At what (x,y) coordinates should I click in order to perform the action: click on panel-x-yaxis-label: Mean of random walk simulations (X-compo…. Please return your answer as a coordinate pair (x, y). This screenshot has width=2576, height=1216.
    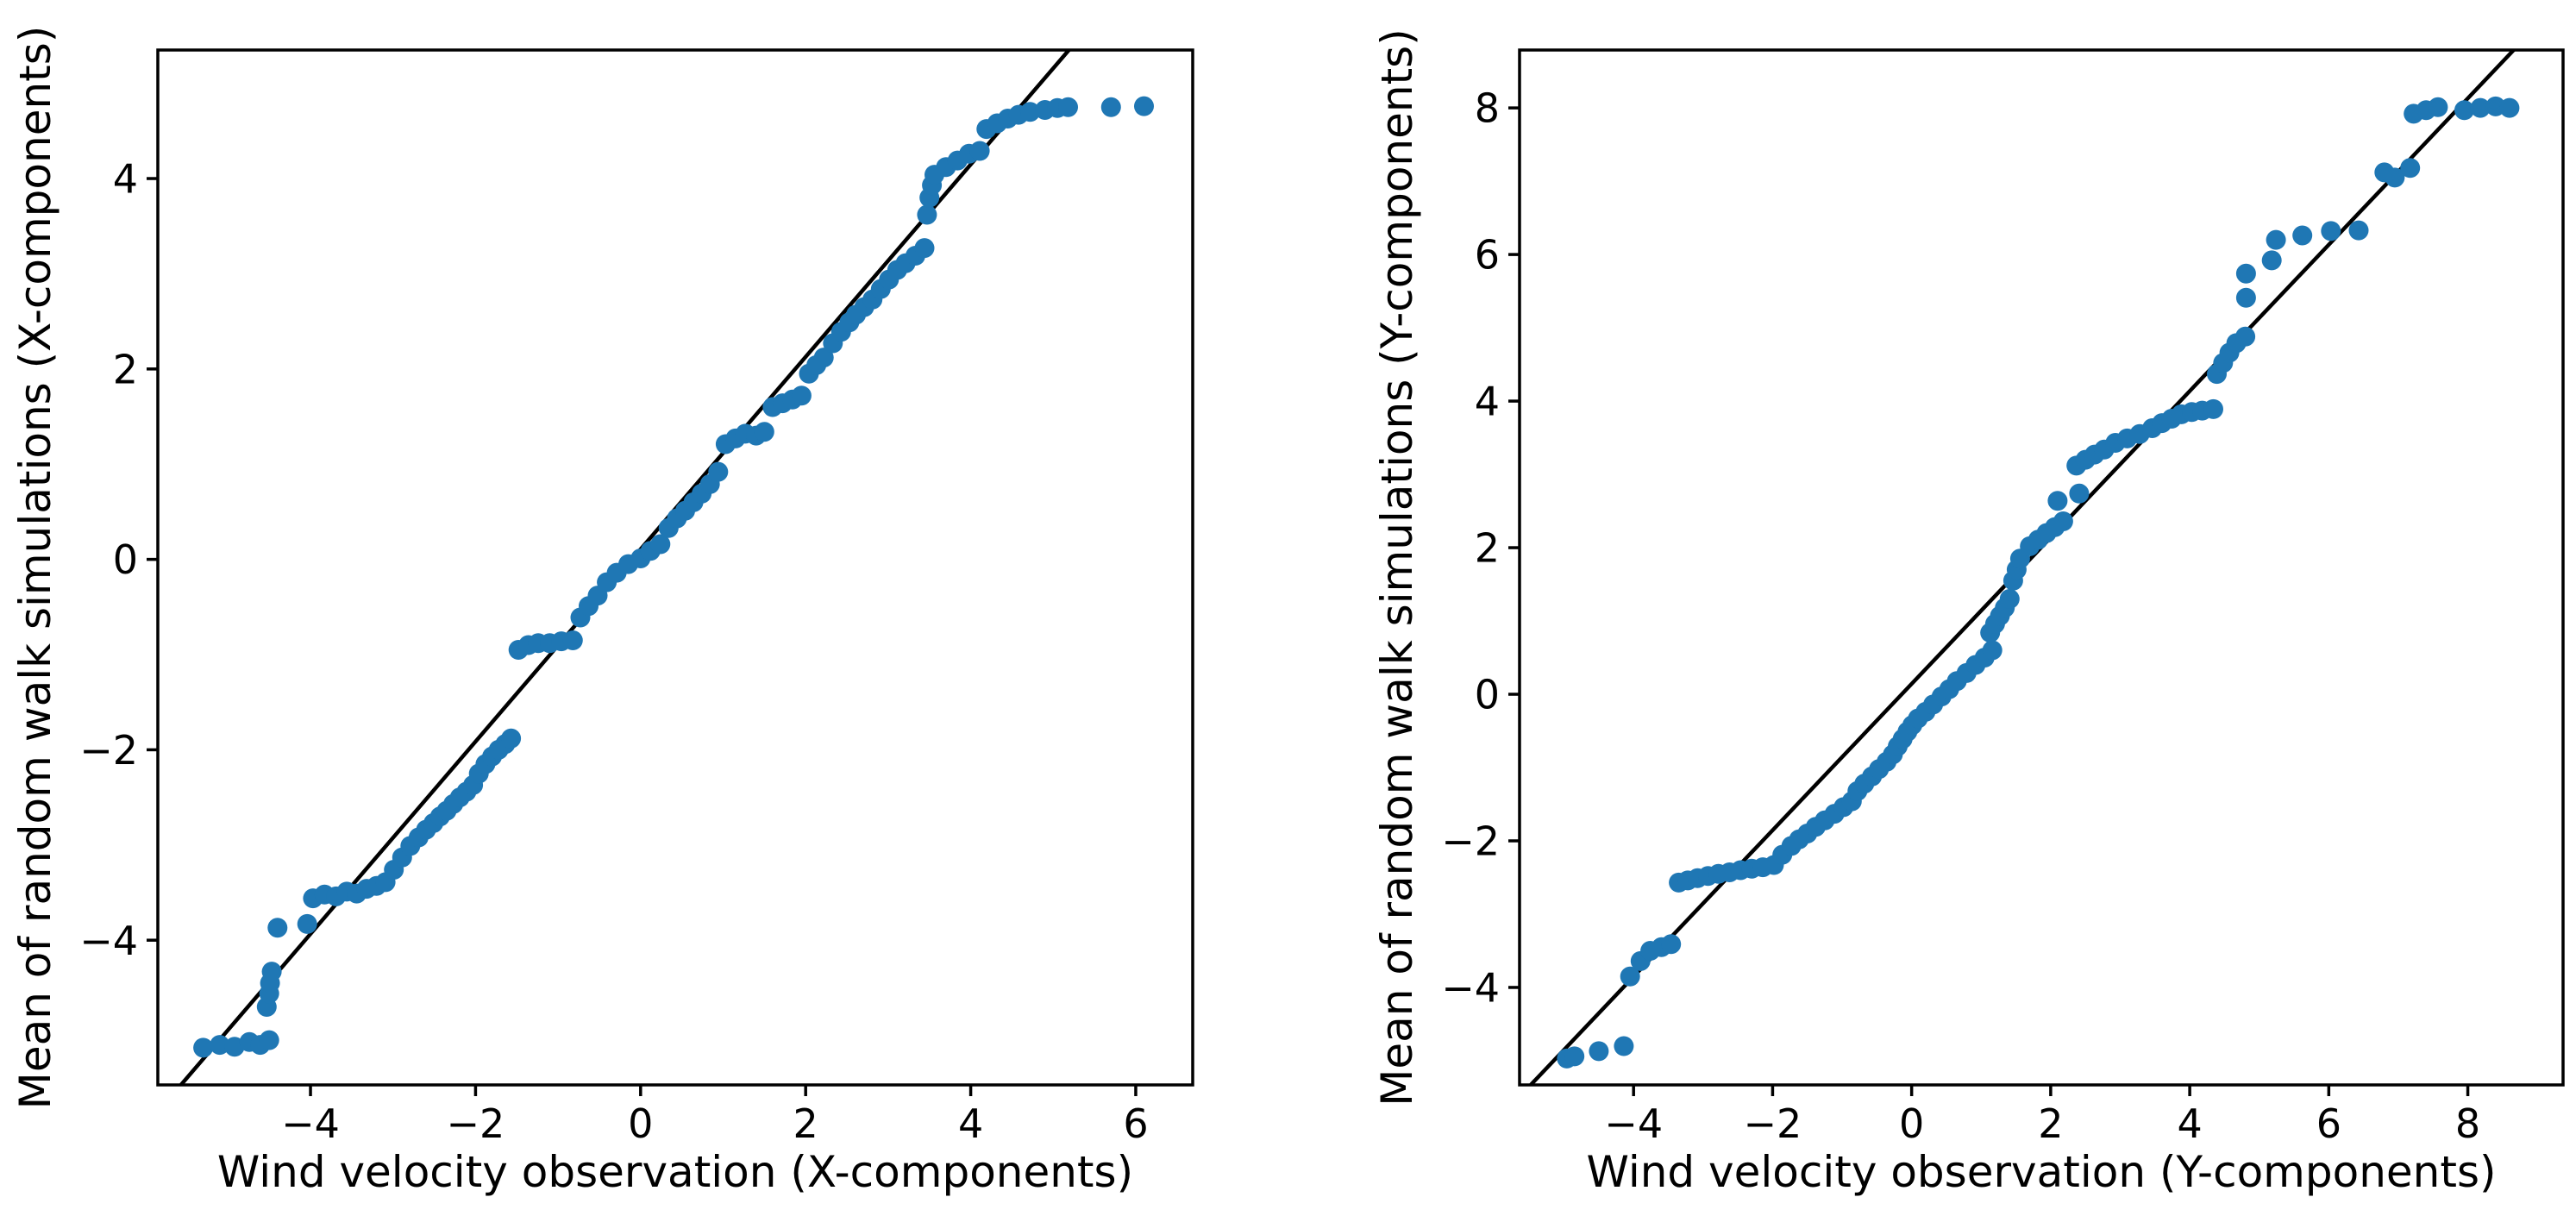
    Looking at the image, I should click on (35, 568).